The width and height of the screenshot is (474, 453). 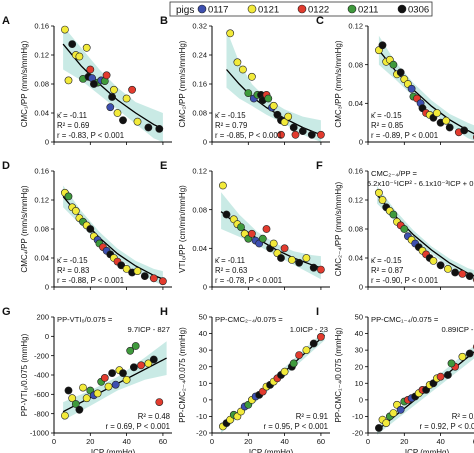 What do you see at coordinates (41, 355) in the screenshot?
I see `y-tick-label: -200` at bounding box center [41, 355].